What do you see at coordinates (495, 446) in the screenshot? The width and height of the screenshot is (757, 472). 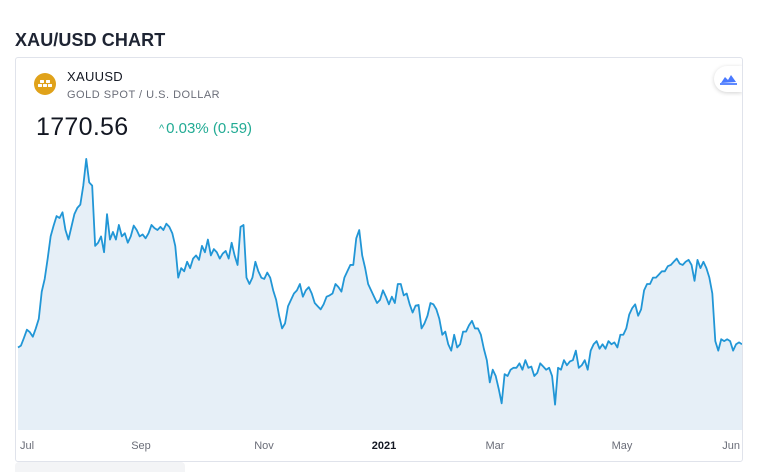 I see `x-tick-label: Mar` at bounding box center [495, 446].